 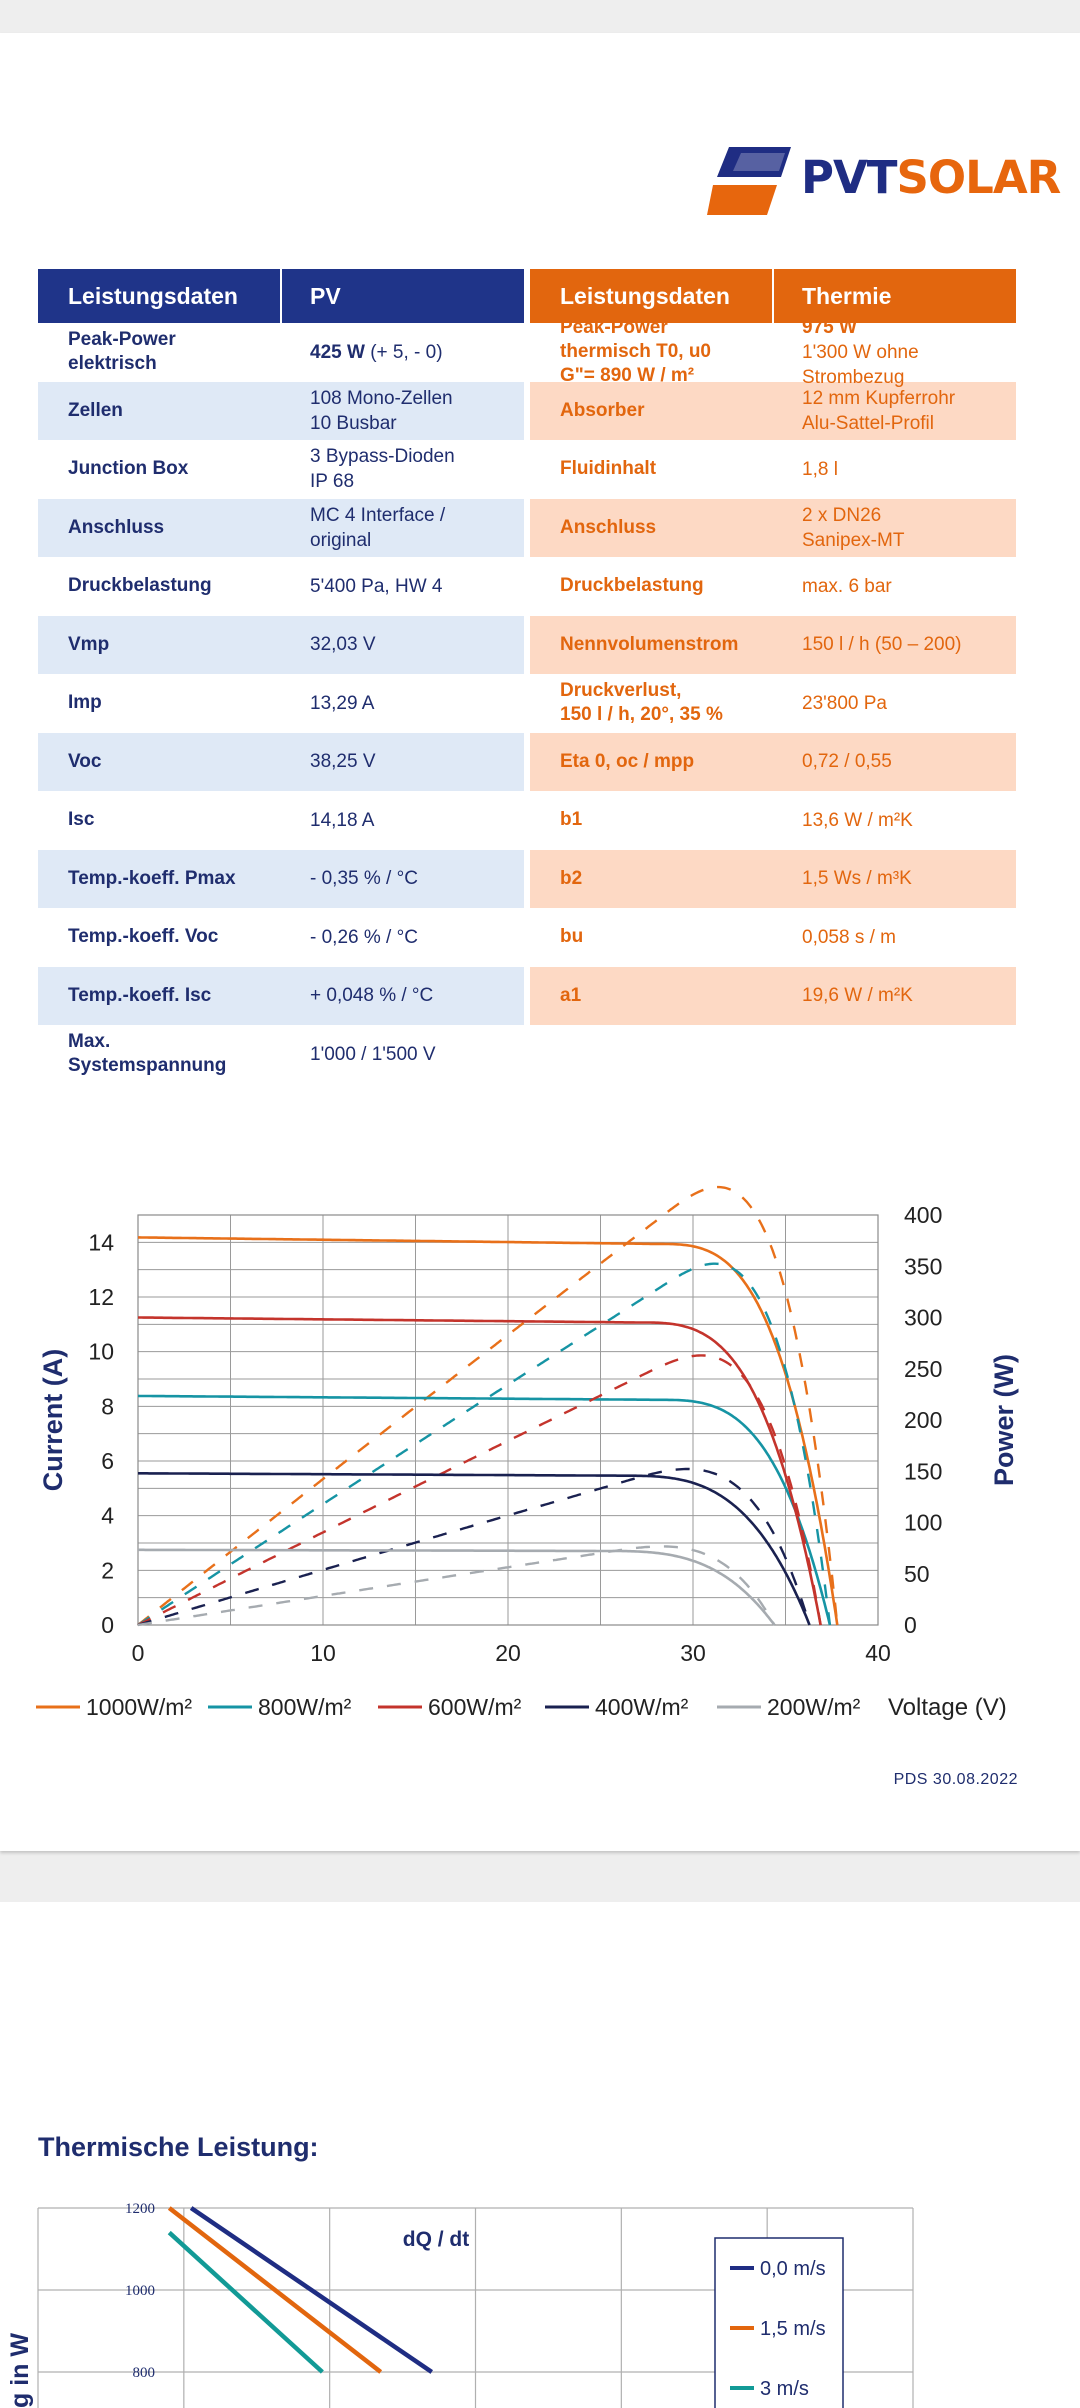 What do you see at coordinates (107, 1625) in the screenshot?
I see `y-tick-label: 0` at bounding box center [107, 1625].